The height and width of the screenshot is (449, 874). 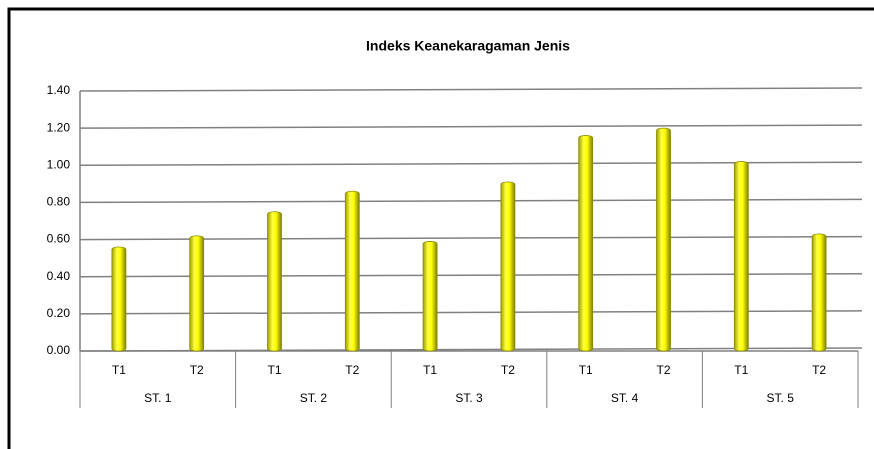 I want to click on y-tick-label: 1.20, so click(x=59, y=127).